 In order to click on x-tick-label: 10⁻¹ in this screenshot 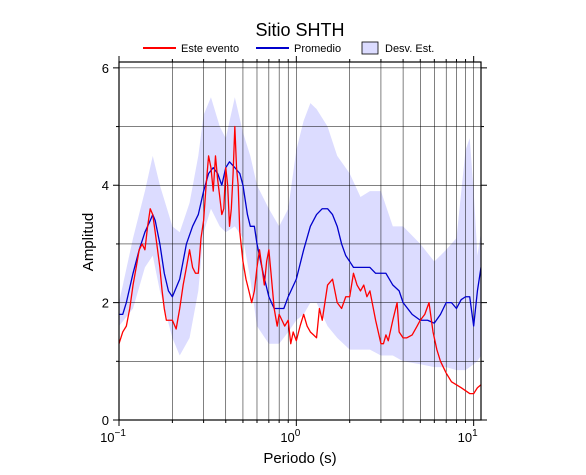, I will do `click(113, 436)`.